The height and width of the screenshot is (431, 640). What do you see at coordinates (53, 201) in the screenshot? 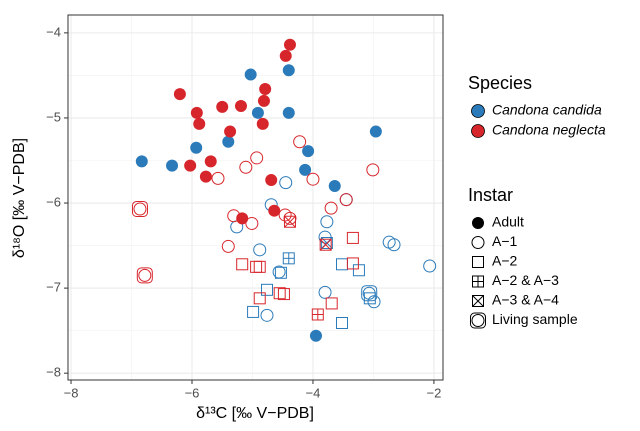
I see `y-tick-label: −6` at bounding box center [53, 201].